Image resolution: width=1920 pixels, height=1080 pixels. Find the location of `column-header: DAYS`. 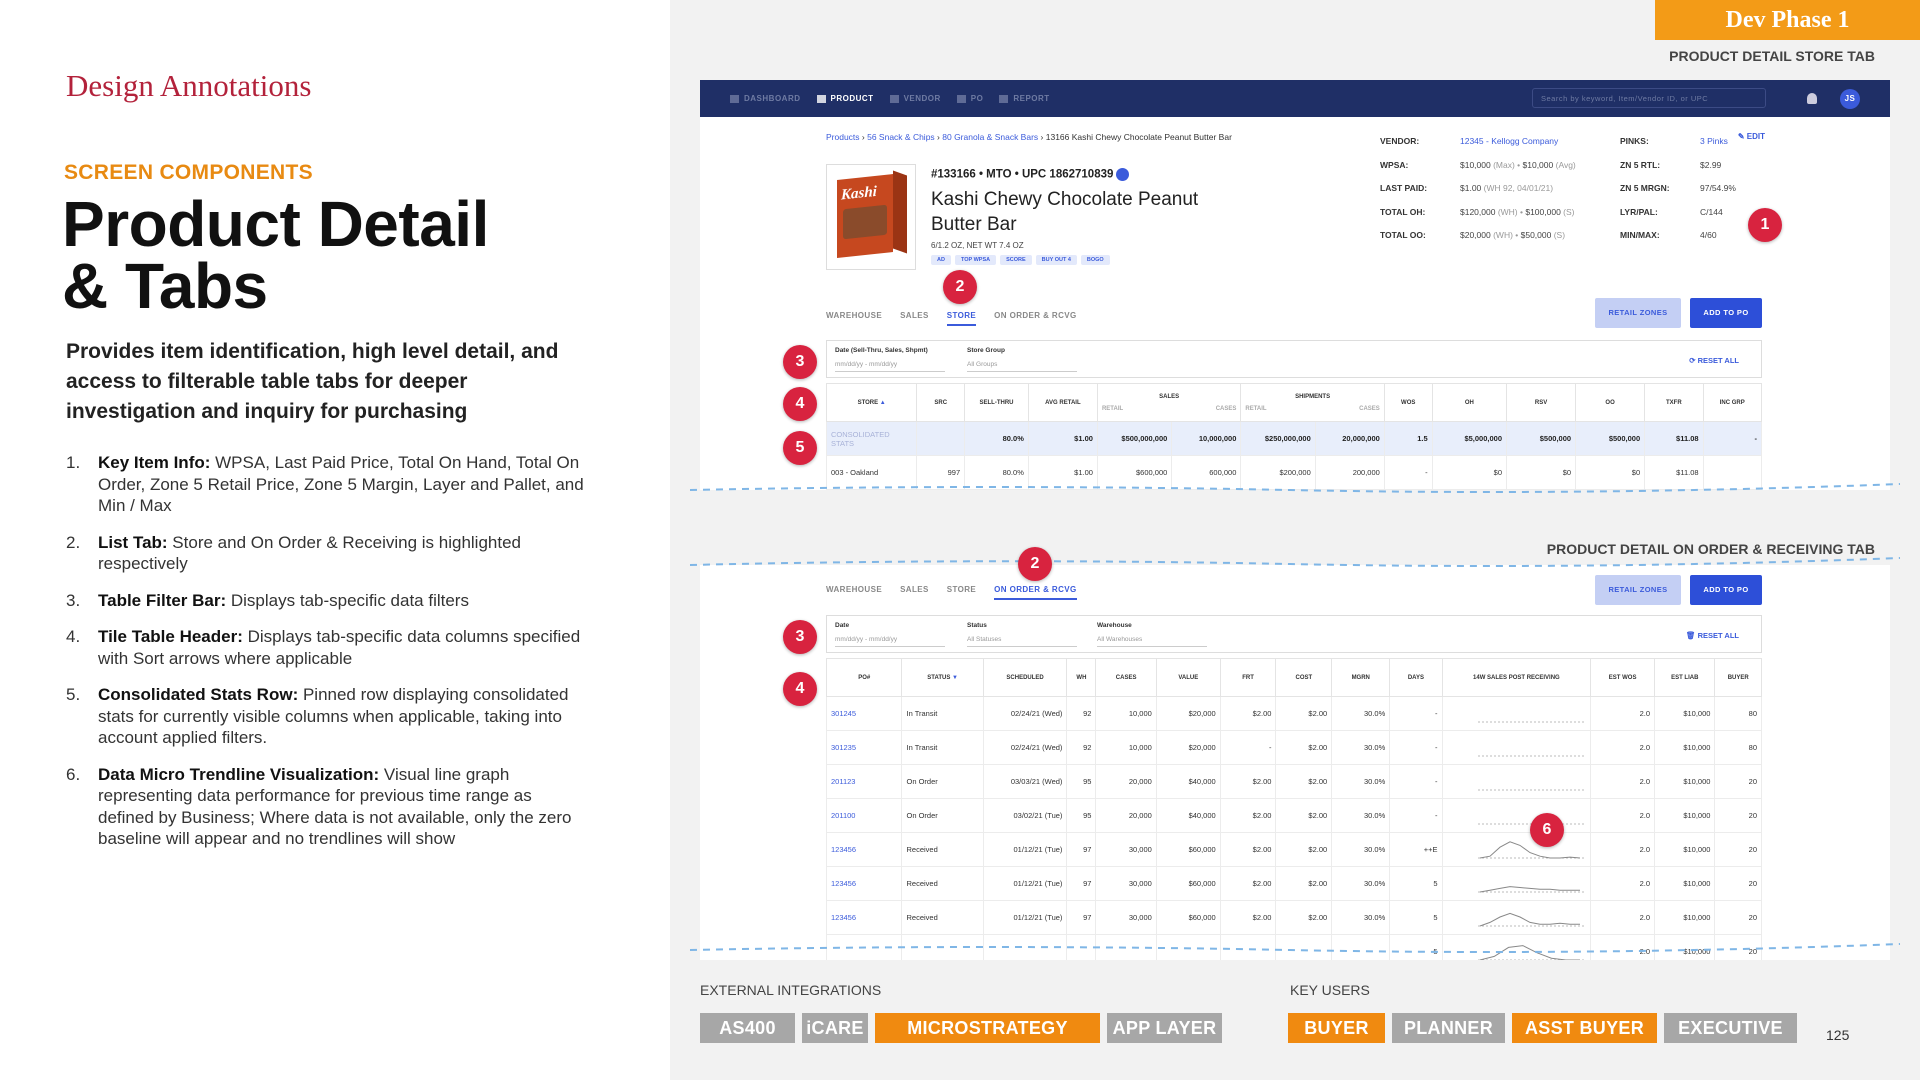

column-header: DAYS is located at coordinates (1416, 677).